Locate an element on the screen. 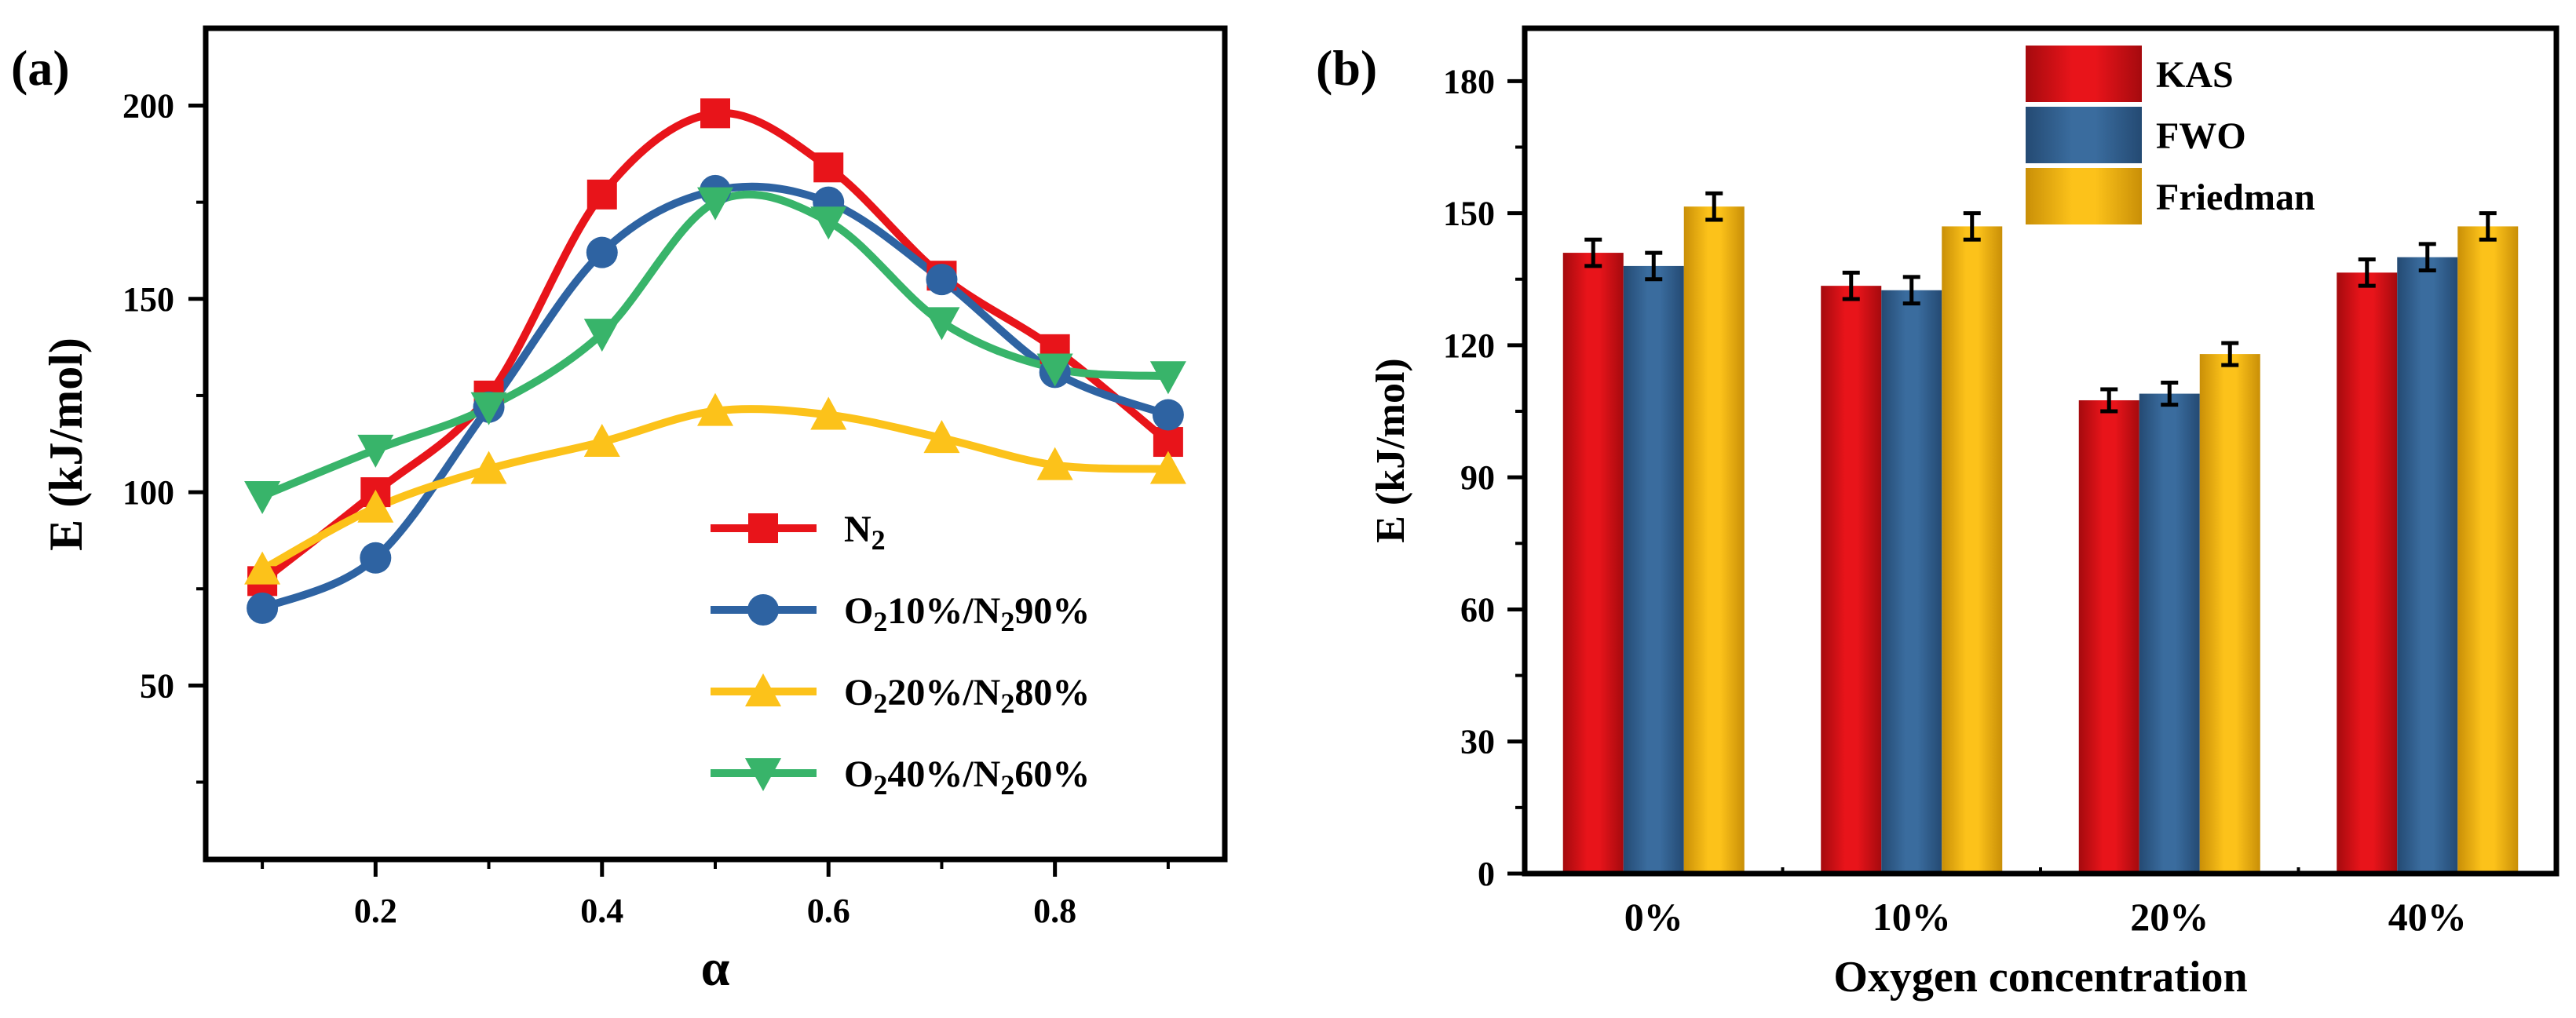 This screenshot has height=1018, width=2576. panel-b-legend-label-friedman: Friedman is located at coordinates (2235, 198).